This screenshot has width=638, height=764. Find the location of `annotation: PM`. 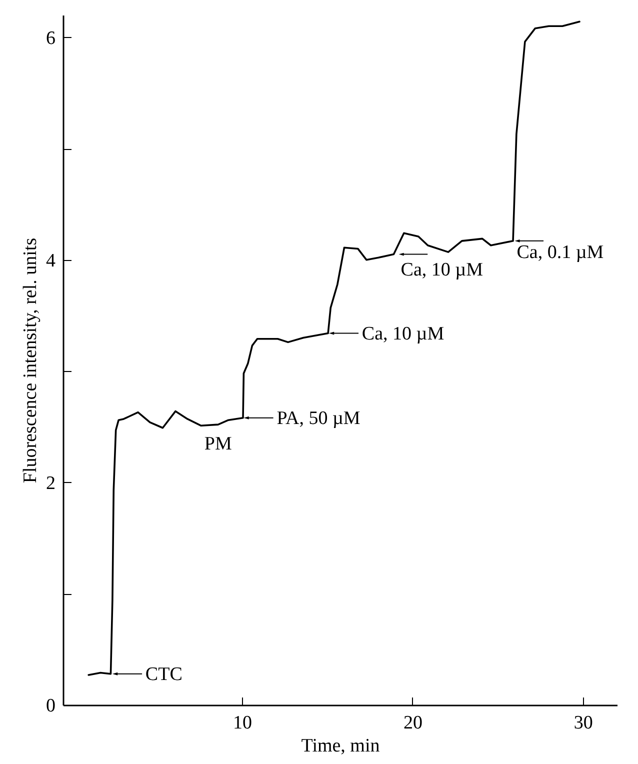

annotation: PM is located at coordinates (218, 444).